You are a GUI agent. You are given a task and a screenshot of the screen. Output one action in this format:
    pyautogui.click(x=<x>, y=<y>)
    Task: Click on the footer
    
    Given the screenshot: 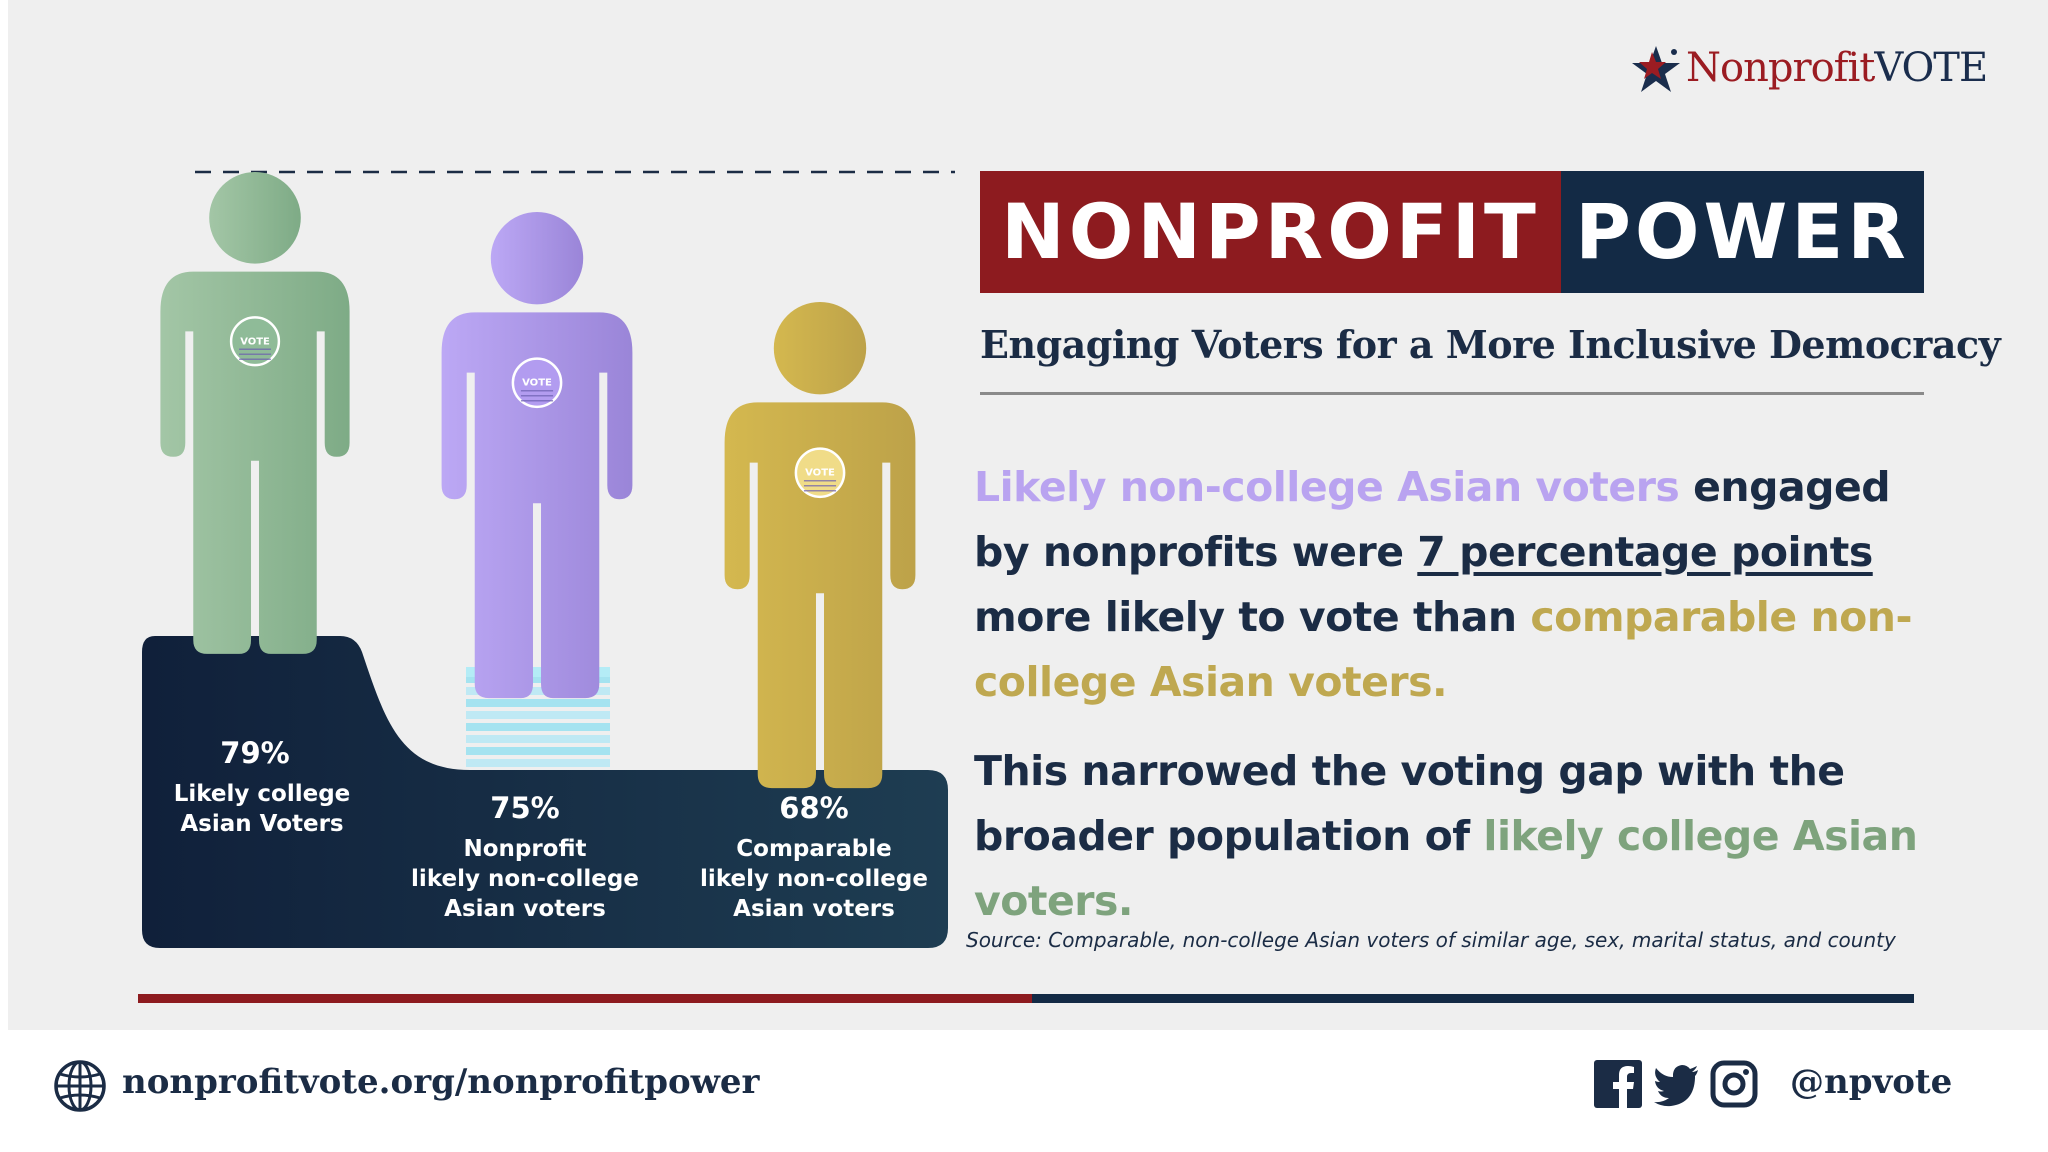 What is the action you would take?
    pyautogui.click(x=1024, y=1091)
    